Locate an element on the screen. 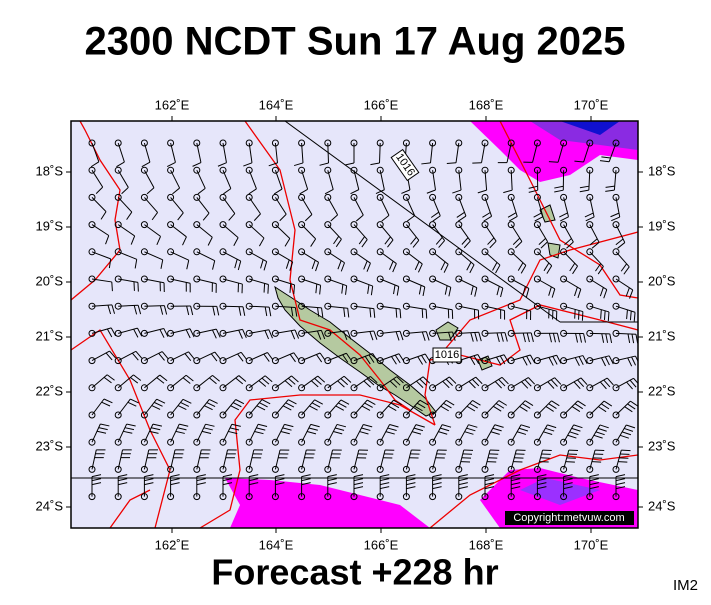 The image size is (711, 605). product-code: IM2 is located at coordinates (685, 585).